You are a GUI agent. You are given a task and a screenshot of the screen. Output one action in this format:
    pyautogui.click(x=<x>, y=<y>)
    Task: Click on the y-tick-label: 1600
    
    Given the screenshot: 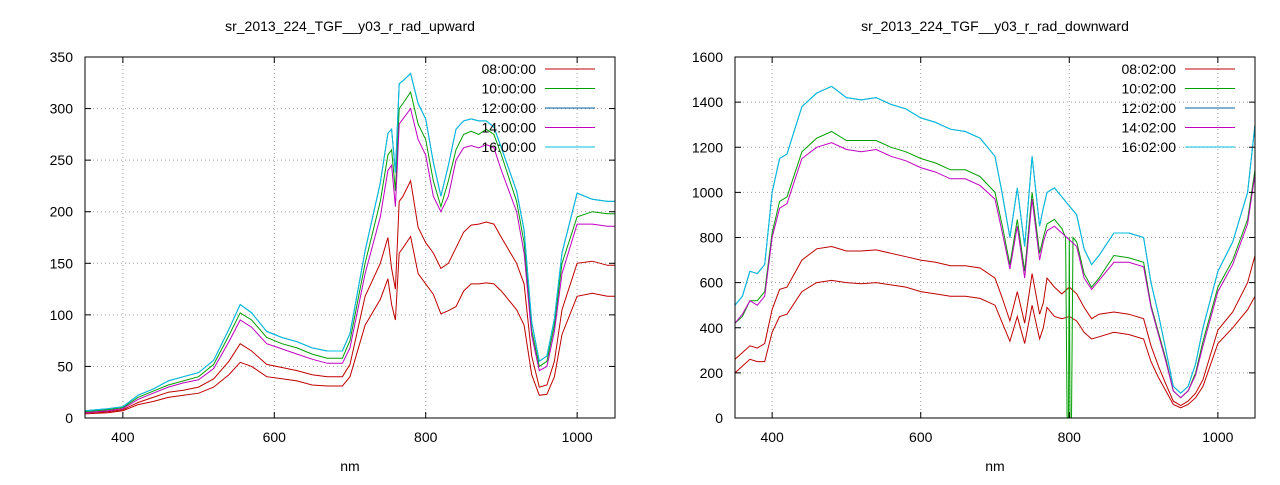 What is the action you would take?
    pyautogui.click(x=707, y=57)
    